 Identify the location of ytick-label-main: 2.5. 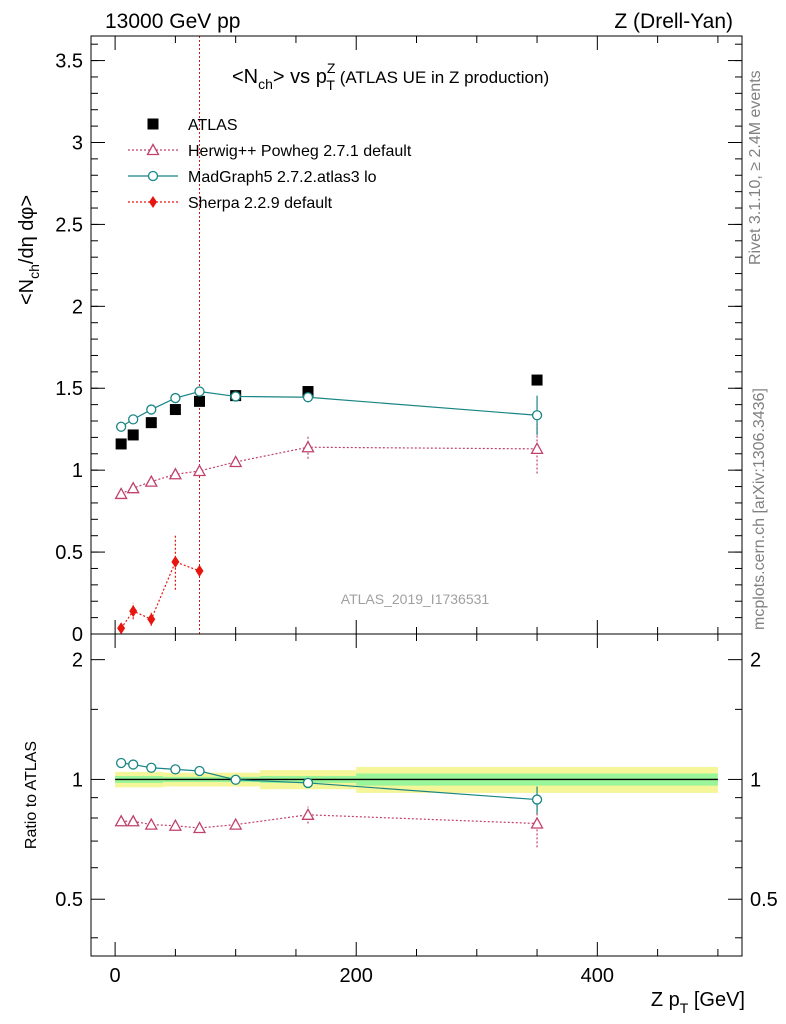
(69, 225).